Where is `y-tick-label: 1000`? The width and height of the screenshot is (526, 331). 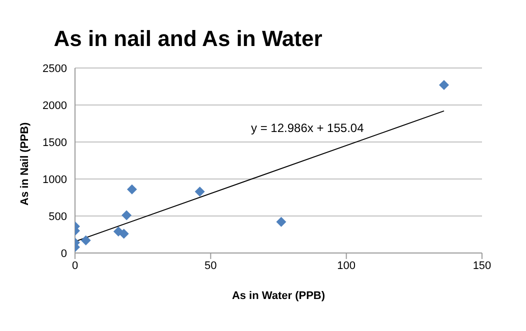
y-tick-label: 1000 is located at coordinates (54, 180).